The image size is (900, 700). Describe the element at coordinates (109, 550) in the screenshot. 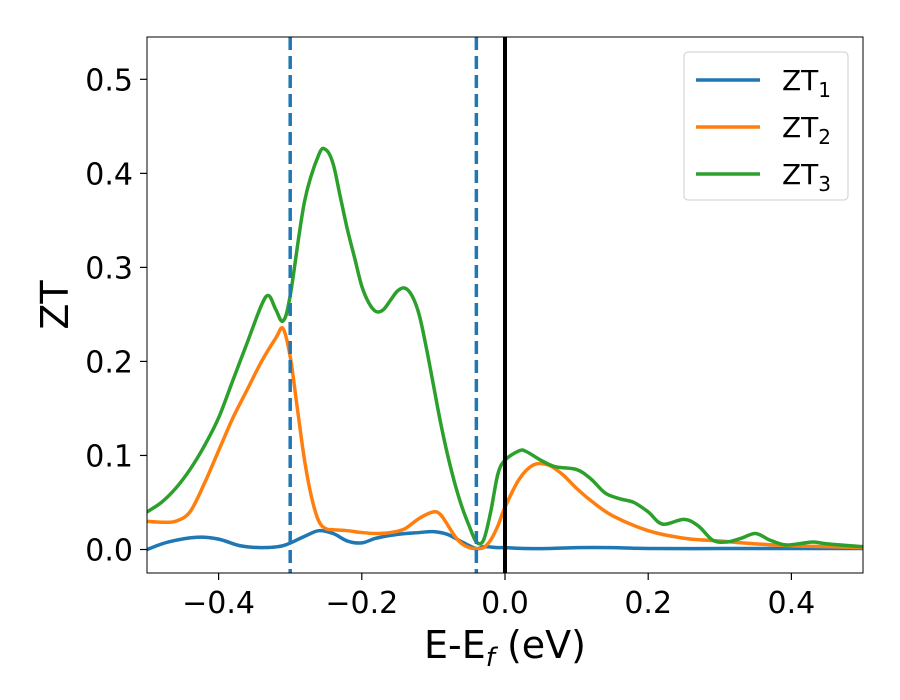

I see `y-tick-label: 0.0` at that location.